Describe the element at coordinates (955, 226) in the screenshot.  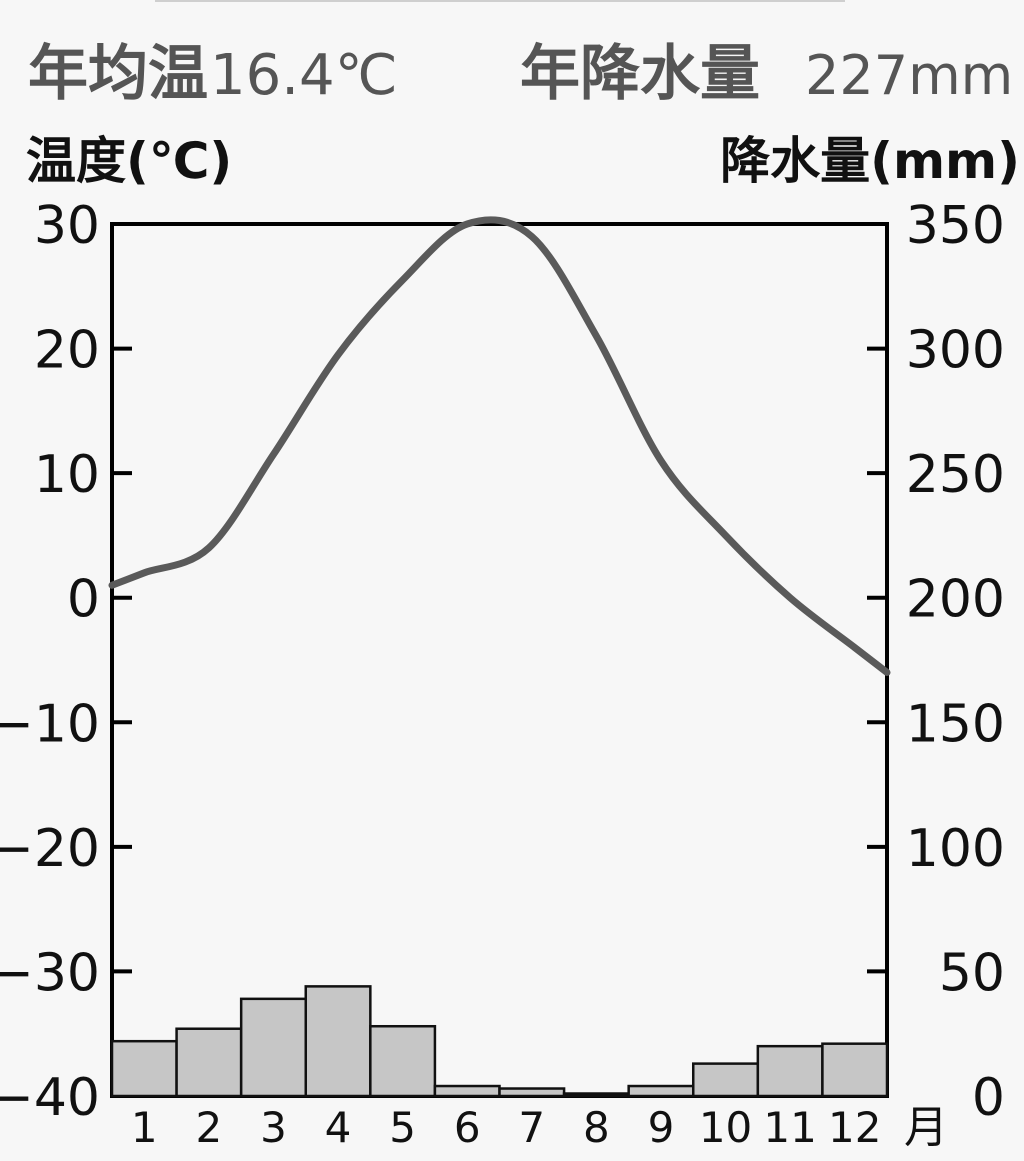
I see `precip-tick-label: 350` at that location.